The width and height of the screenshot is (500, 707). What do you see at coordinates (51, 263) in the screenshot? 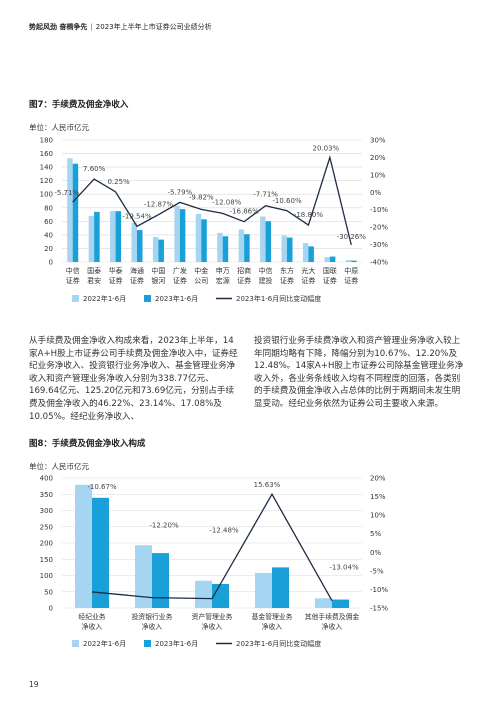
I see `y-left-tick-label: 0` at bounding box center [51, 263].